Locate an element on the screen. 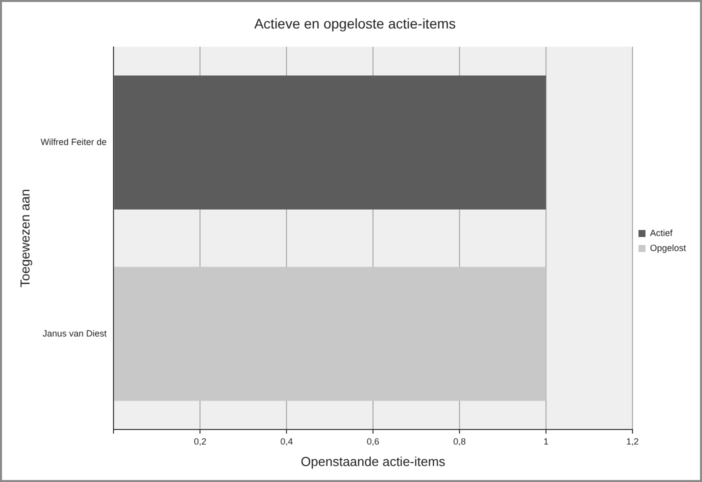  x-tick-label: 0,4 is located at coordinates (286, 441).